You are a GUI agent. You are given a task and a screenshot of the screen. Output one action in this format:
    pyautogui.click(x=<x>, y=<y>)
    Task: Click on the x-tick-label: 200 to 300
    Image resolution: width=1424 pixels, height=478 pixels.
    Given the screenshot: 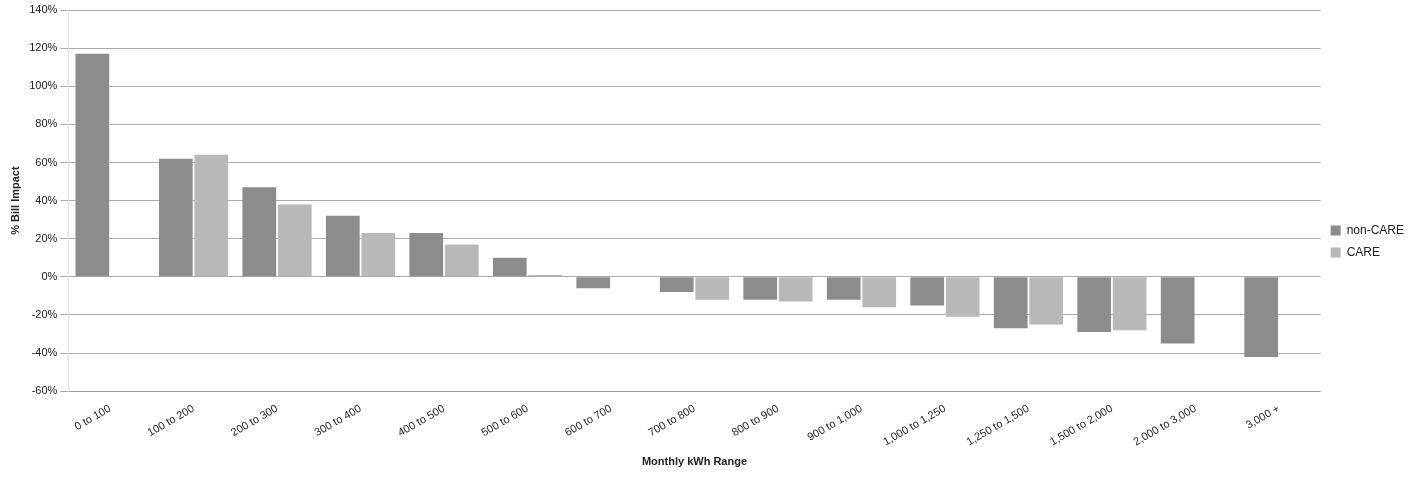 What is the action you would take?
    pyautogui.click(x=254, y=420)
    